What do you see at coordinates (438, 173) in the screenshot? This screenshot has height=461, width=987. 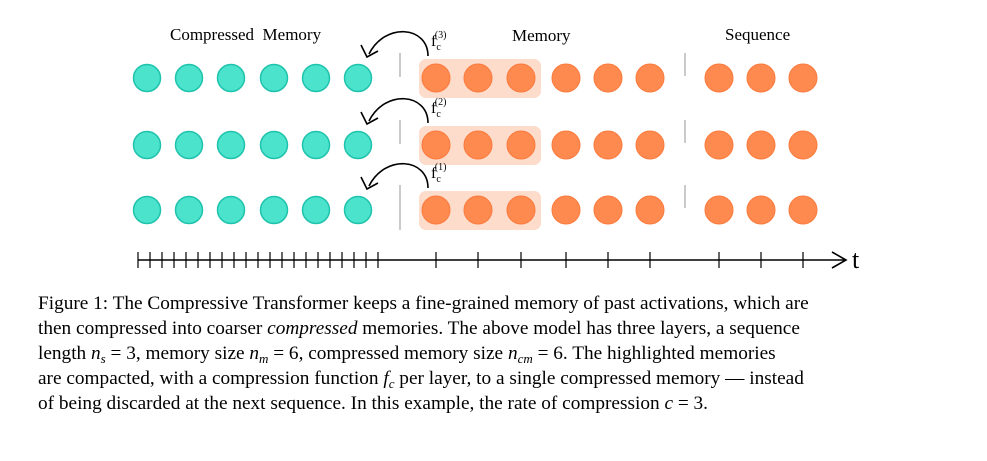 I see `compression-function-label: fc(1)` at bounding box center [438, 173].